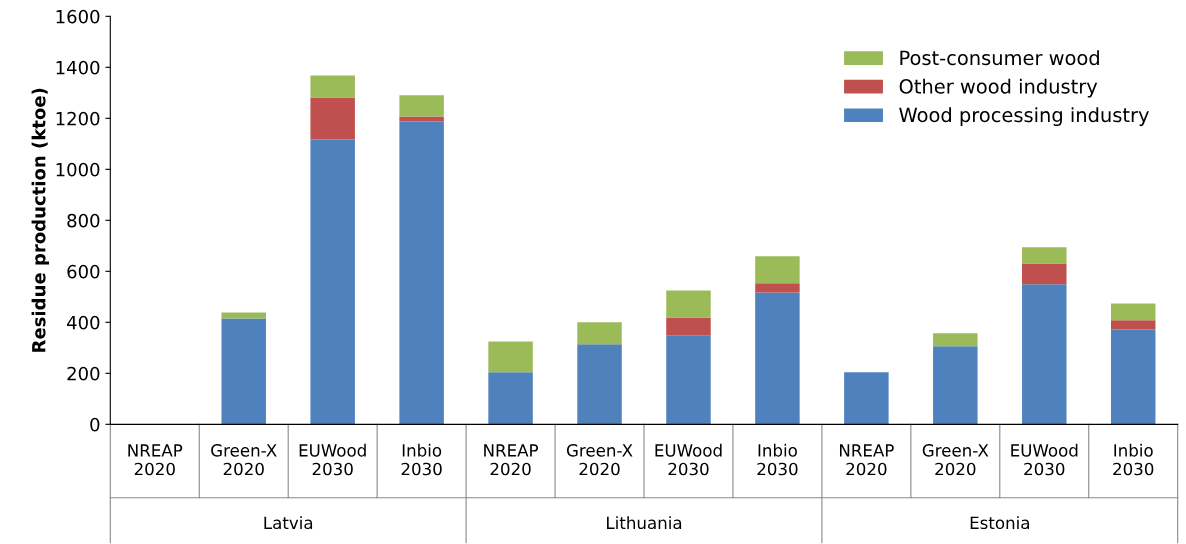 The image size is (1186, 544). I want to click on y-tick-label: 400, so click(83, 322).